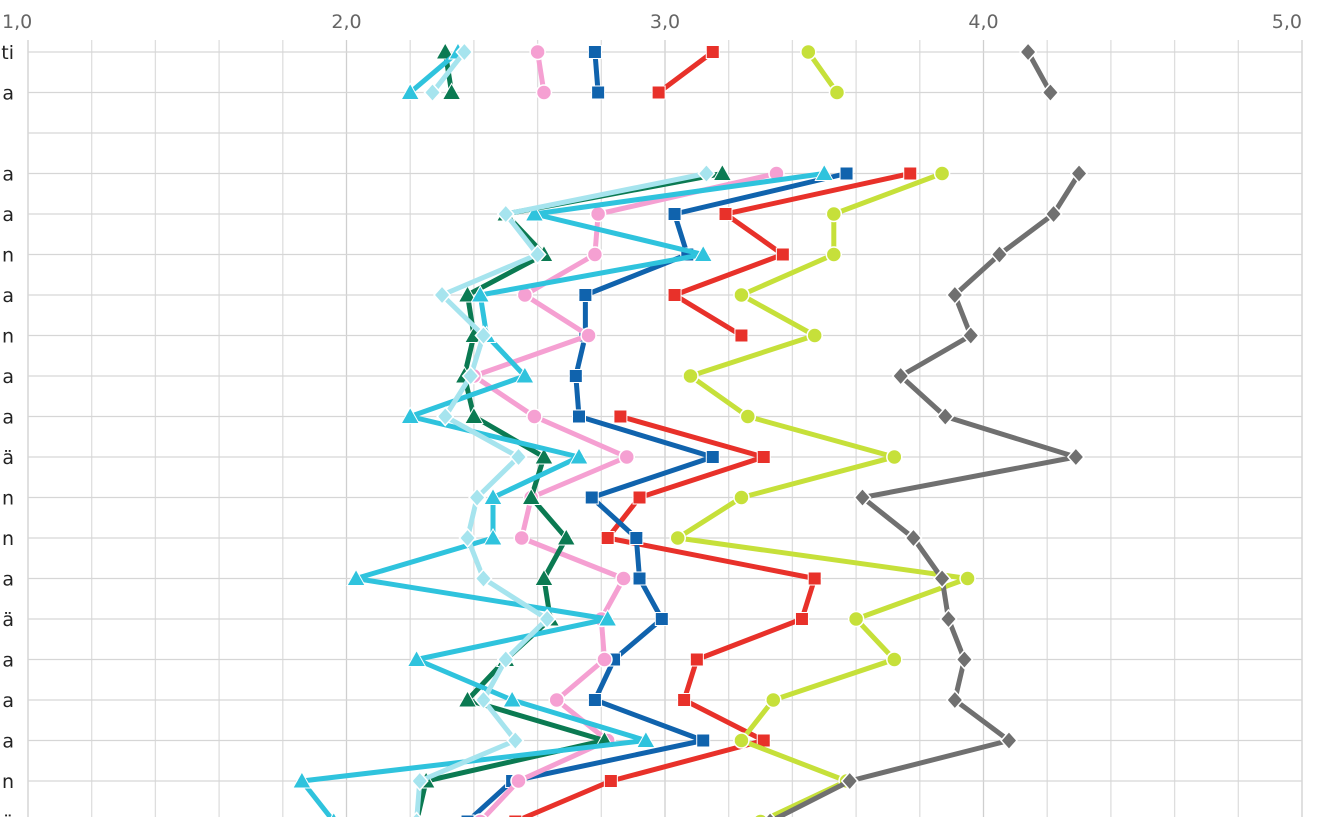  I want to click on x-tick-label: 4,0, so click(983, 22).